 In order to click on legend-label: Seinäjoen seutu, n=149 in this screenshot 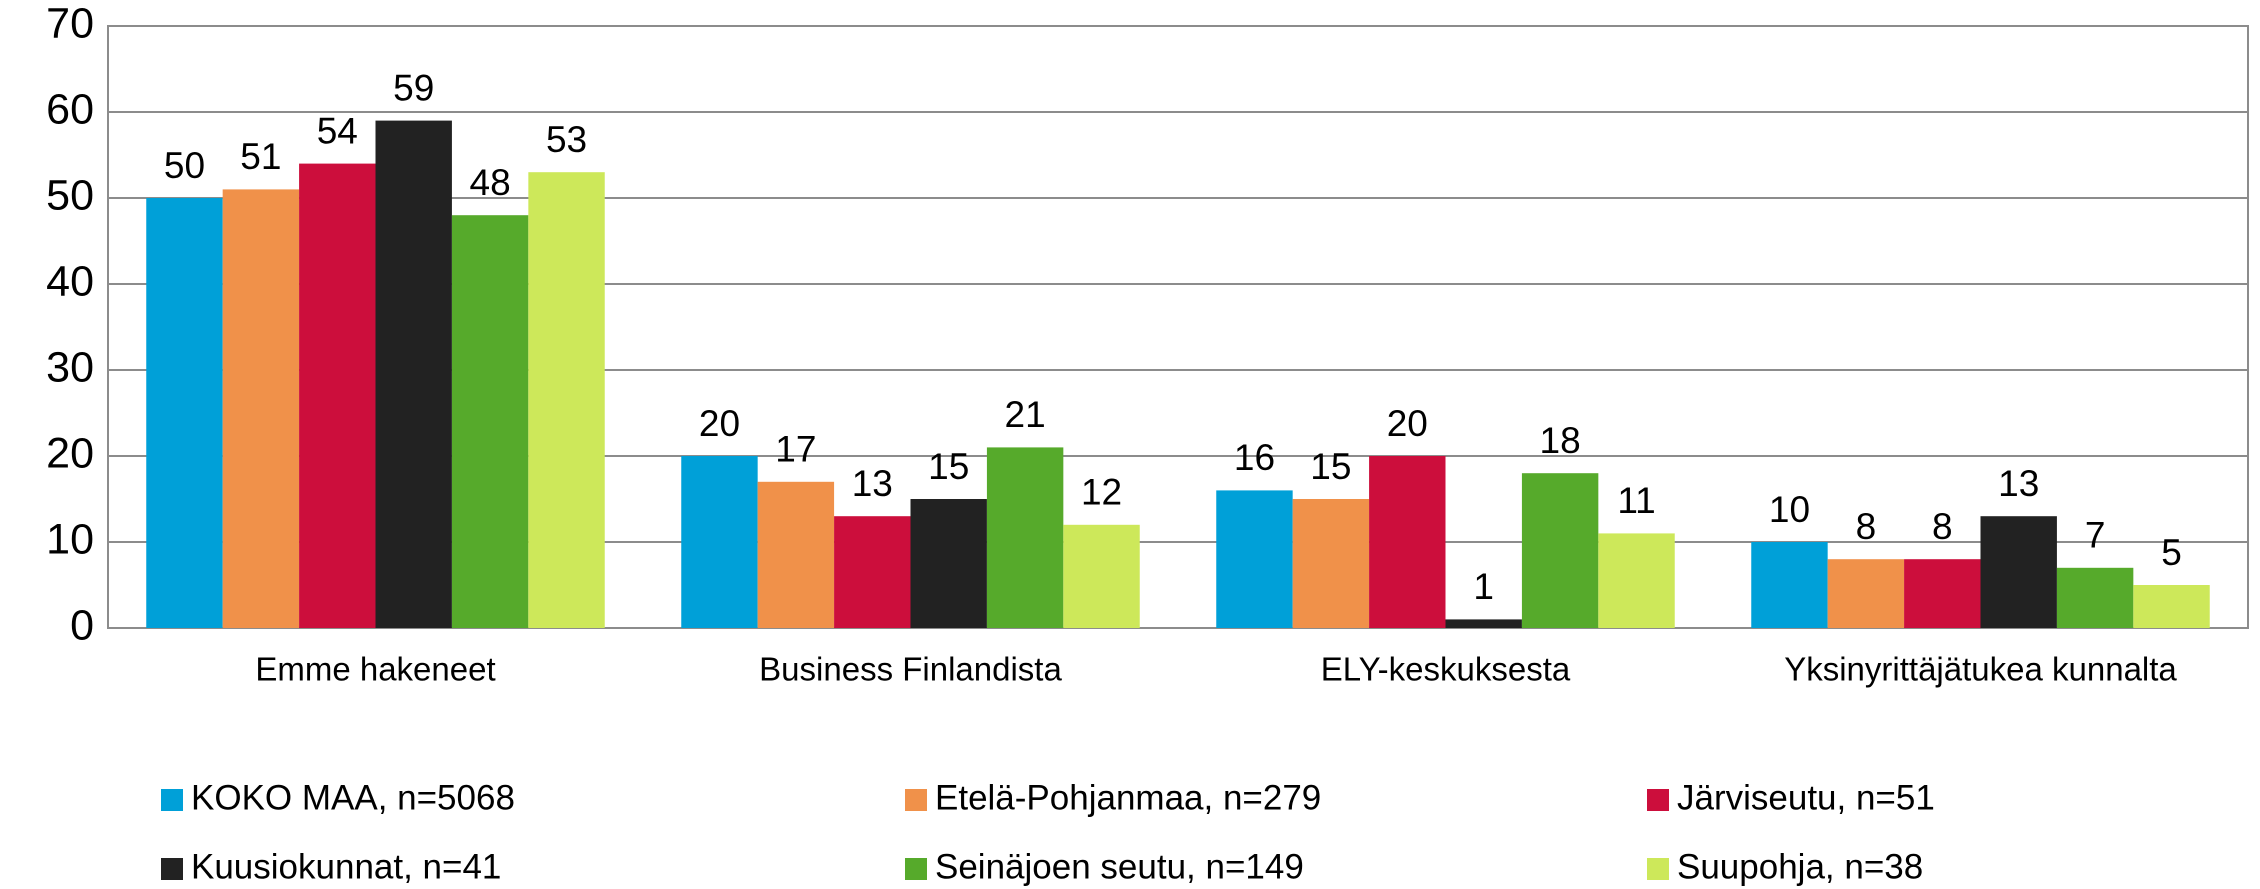, I will do `click(1119, 866)`.